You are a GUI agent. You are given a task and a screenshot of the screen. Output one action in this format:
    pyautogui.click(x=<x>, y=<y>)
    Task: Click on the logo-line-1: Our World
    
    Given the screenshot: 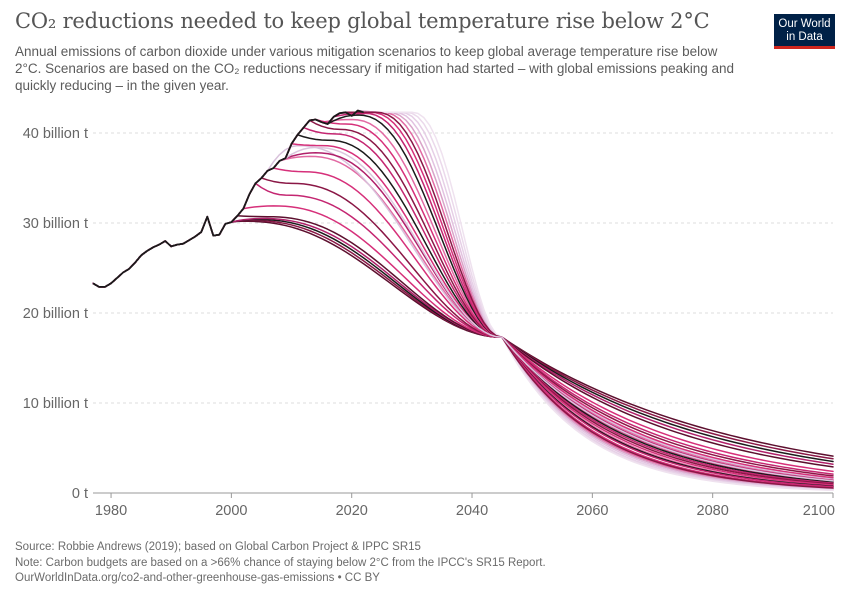 What is the action you would take?
    pyautogui.click(x=804, y=24)
    